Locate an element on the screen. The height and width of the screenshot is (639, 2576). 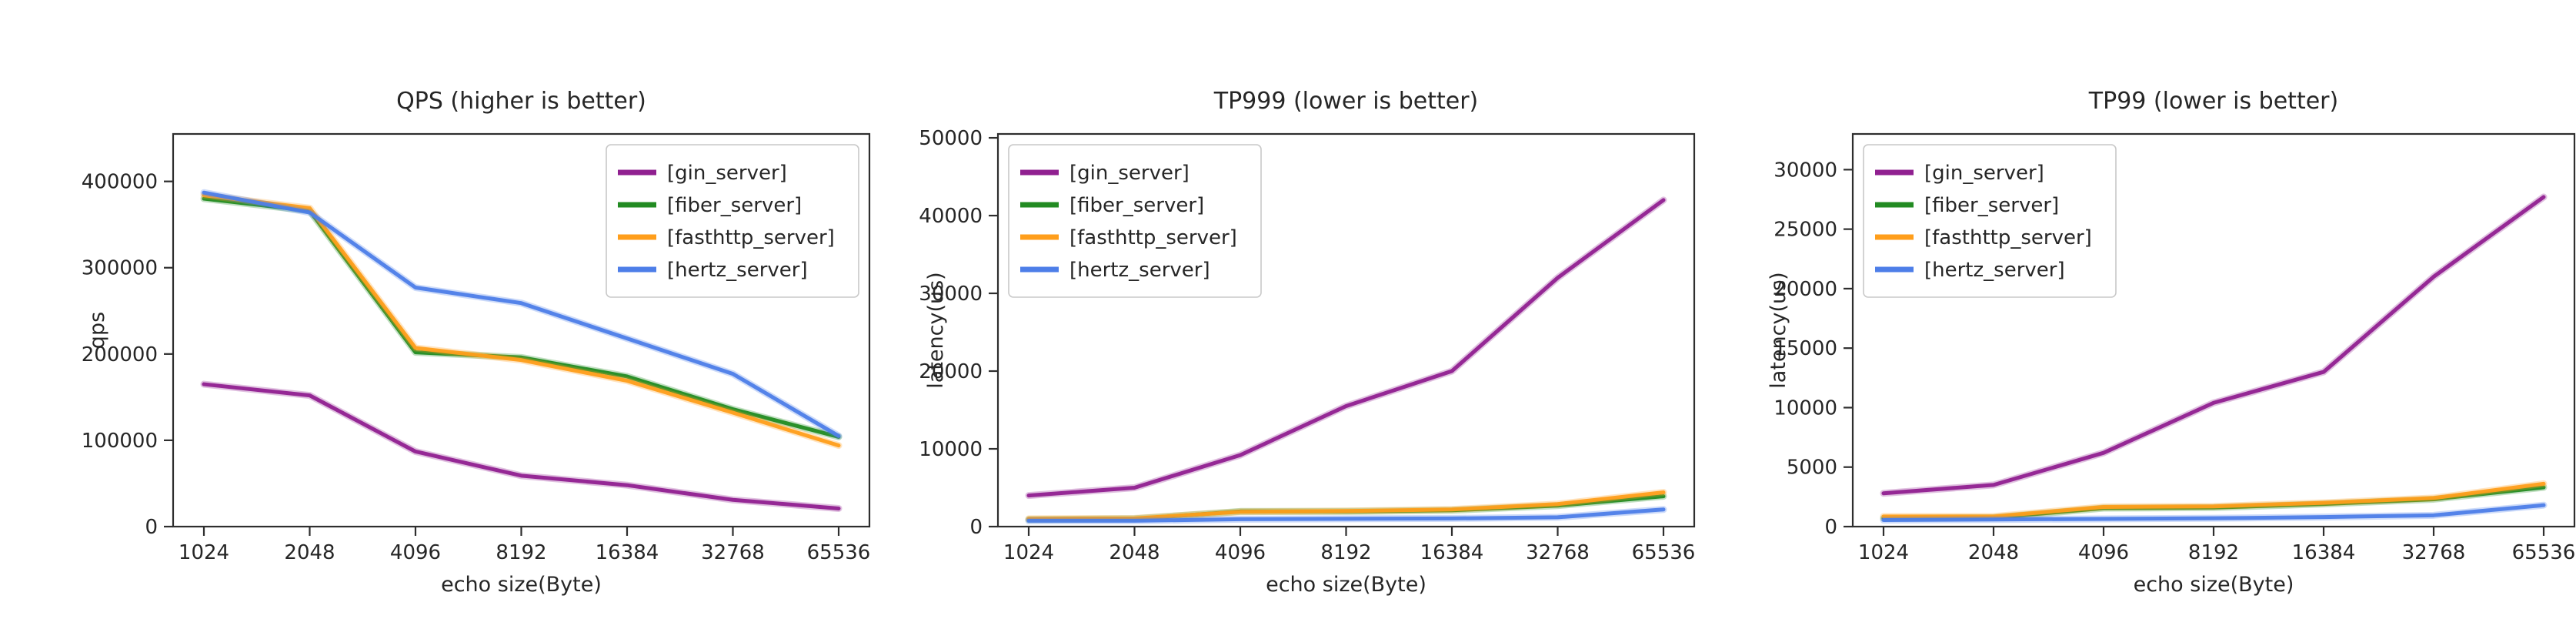
y-axis-label: qps is located at coordinates (97, 331).